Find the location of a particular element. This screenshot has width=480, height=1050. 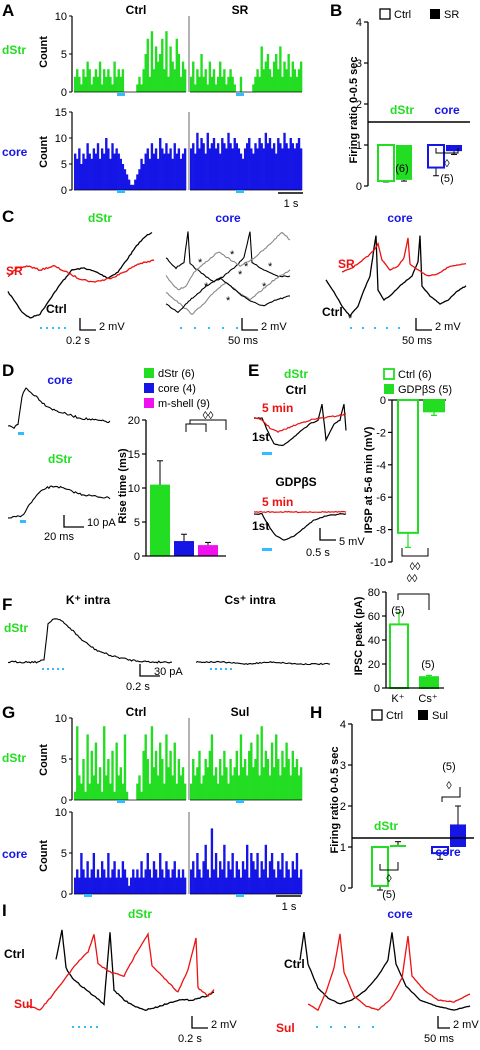

a-core-ctrl-ytick-label: 15 is located at coordinates (61, 113).